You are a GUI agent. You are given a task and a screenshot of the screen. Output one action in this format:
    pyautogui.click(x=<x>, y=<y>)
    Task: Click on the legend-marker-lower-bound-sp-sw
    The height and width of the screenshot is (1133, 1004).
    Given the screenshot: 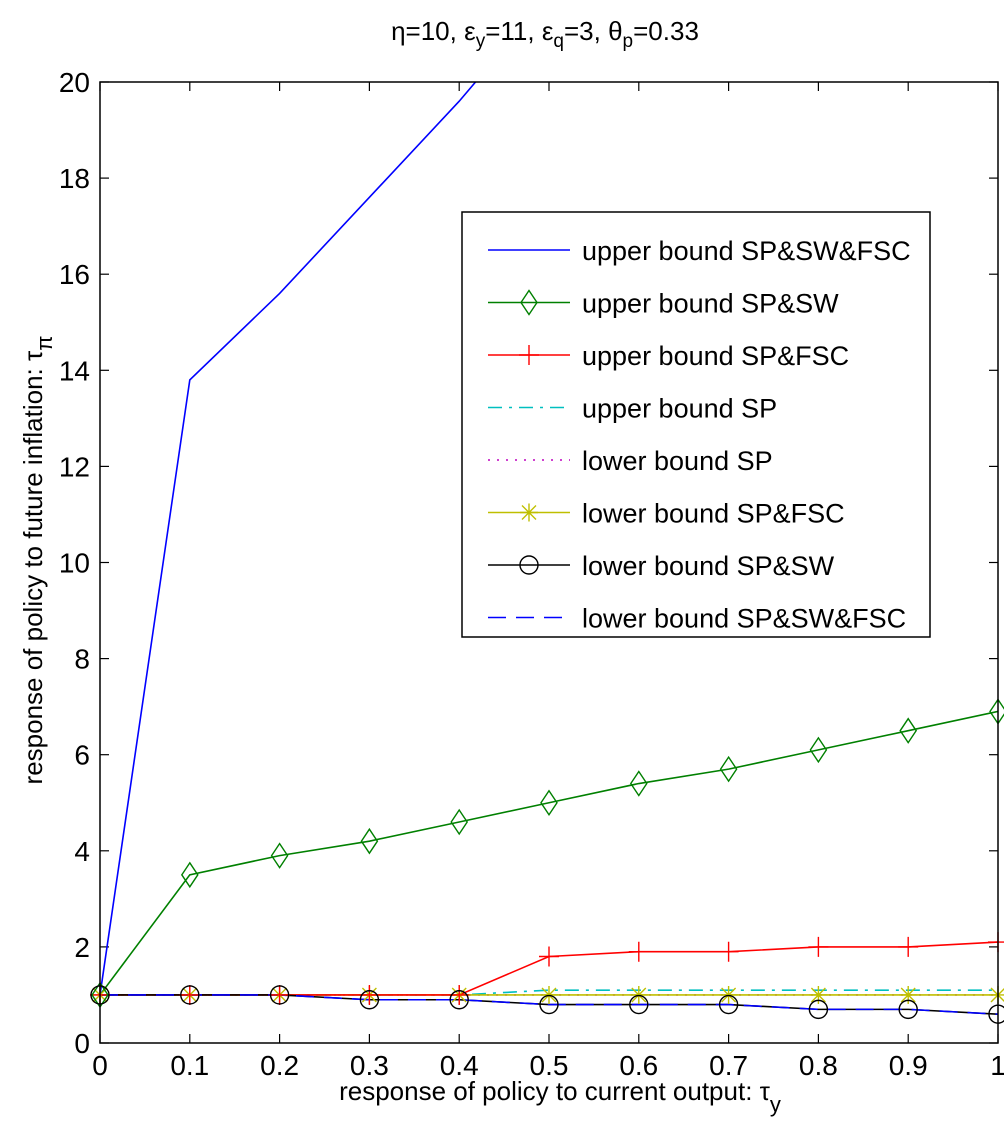 What is the action you would take?
    pyautogui.click(x=529, y=565)
    